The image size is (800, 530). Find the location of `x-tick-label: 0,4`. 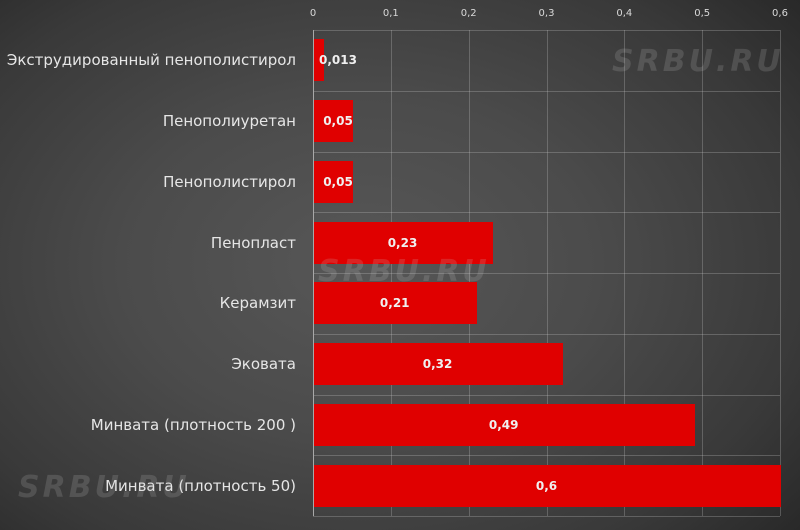

x-tick-label: 0,4 is located at coordinates (624, 13).